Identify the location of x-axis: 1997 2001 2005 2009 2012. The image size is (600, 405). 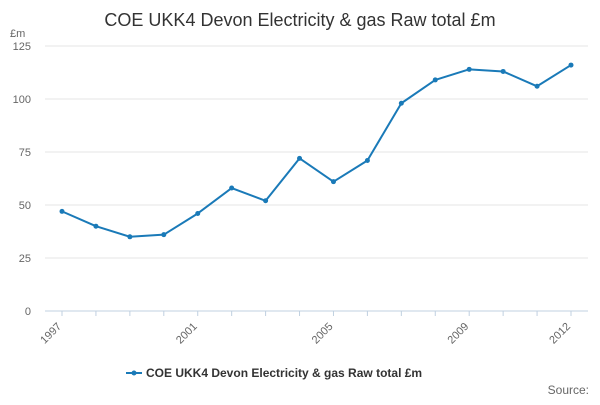
(313, 328).